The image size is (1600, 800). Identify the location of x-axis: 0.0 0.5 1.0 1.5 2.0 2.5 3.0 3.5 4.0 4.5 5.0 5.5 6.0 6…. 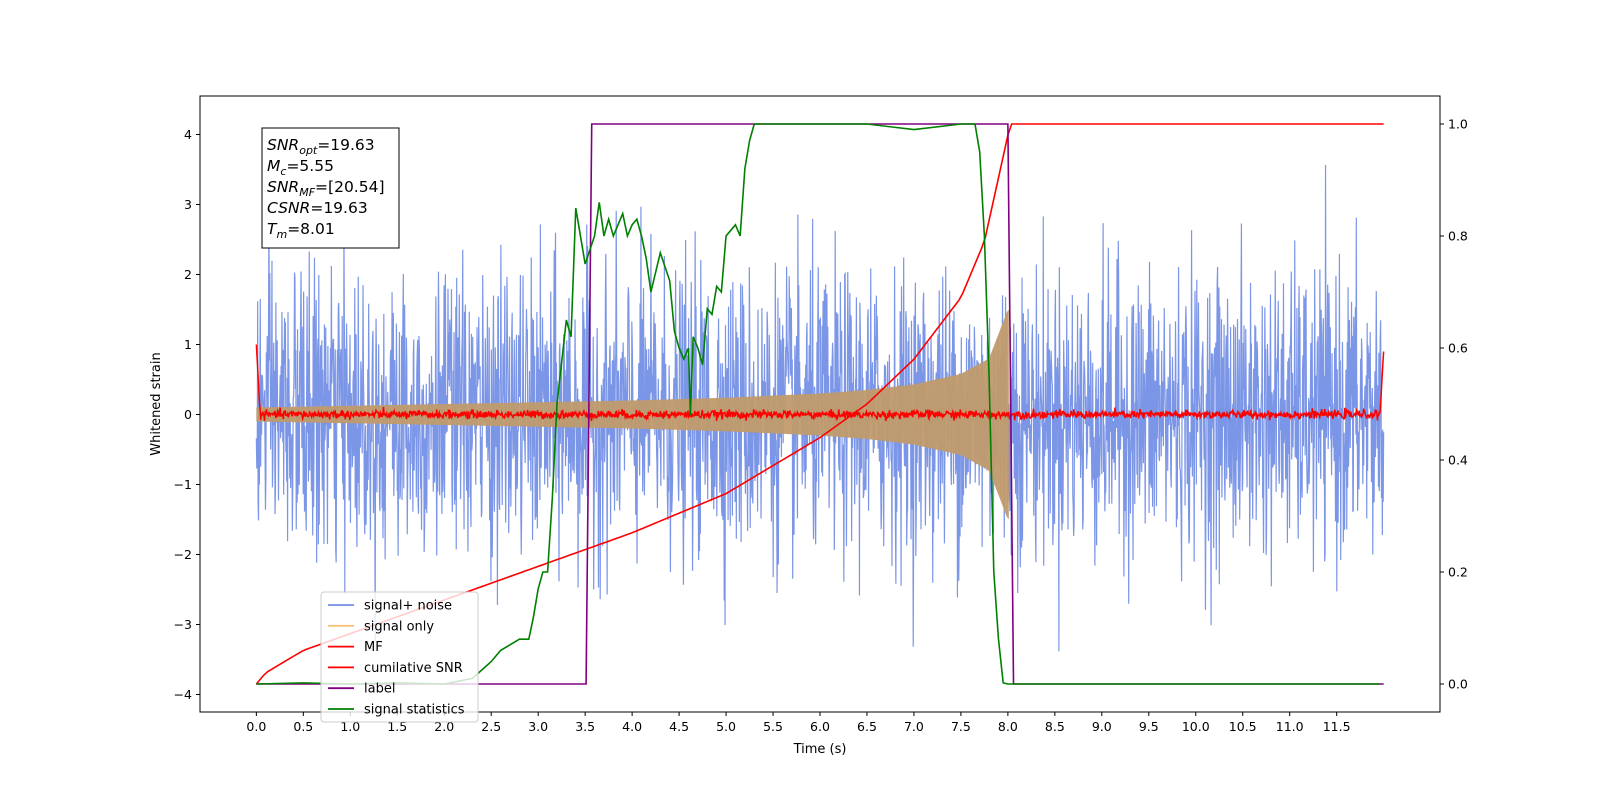
(798, 723).